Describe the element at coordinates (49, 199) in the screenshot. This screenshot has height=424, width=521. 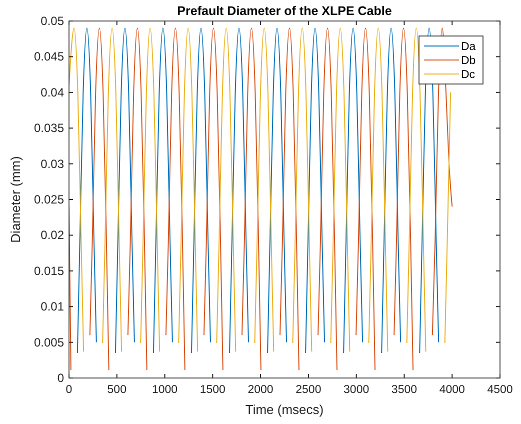
I see `y-tick-label: 0.025` at that location.